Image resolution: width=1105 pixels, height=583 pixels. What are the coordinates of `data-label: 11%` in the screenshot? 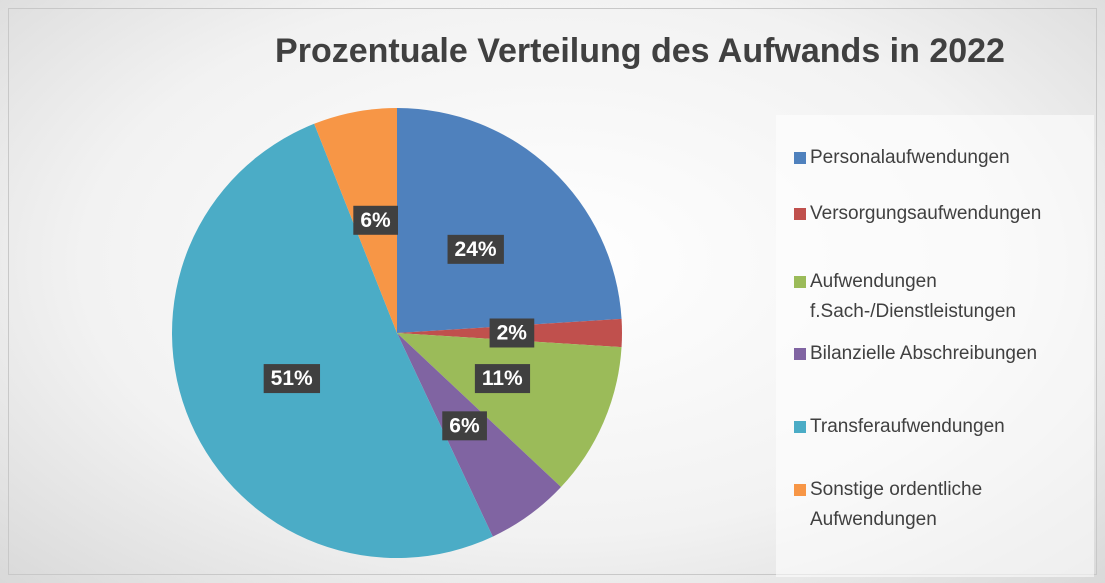 It's located at (502, 378).